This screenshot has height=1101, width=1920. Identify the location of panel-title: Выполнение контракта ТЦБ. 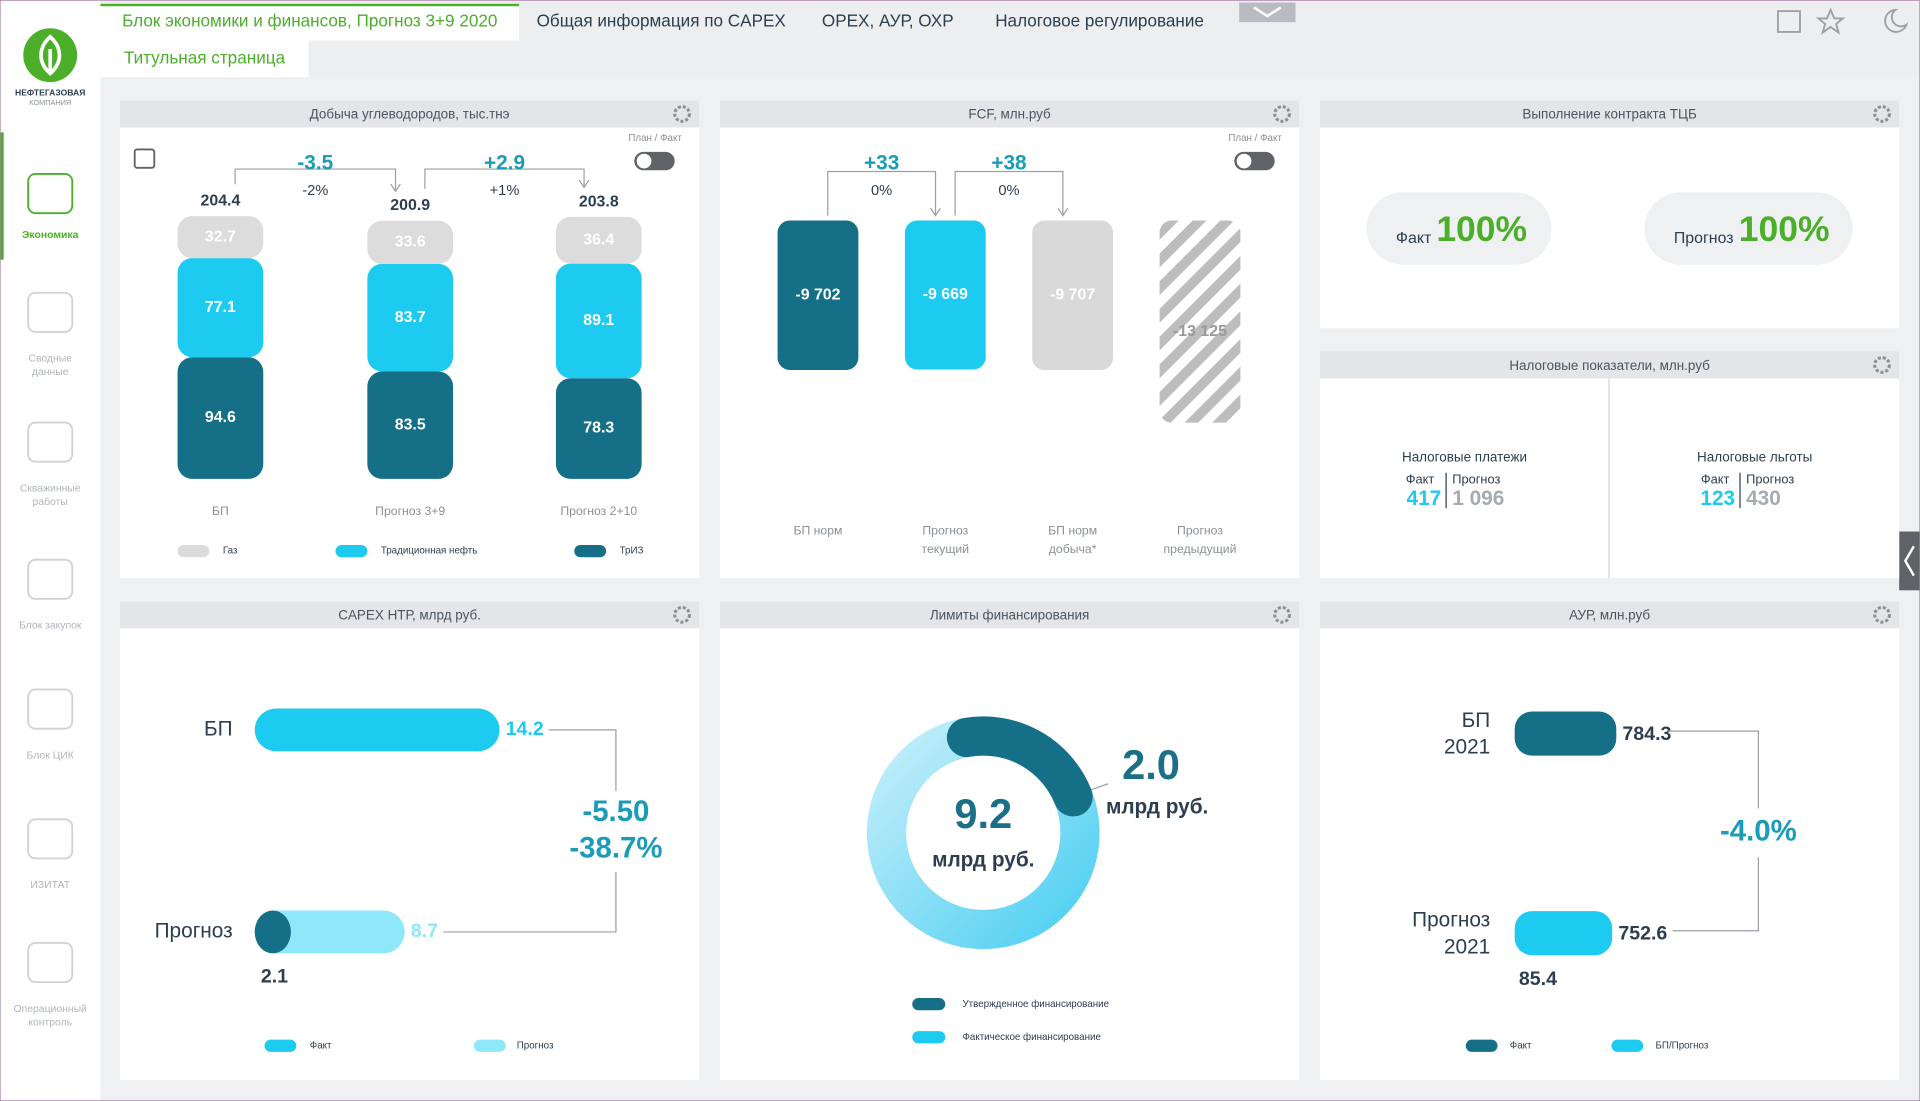
(1609, 114).